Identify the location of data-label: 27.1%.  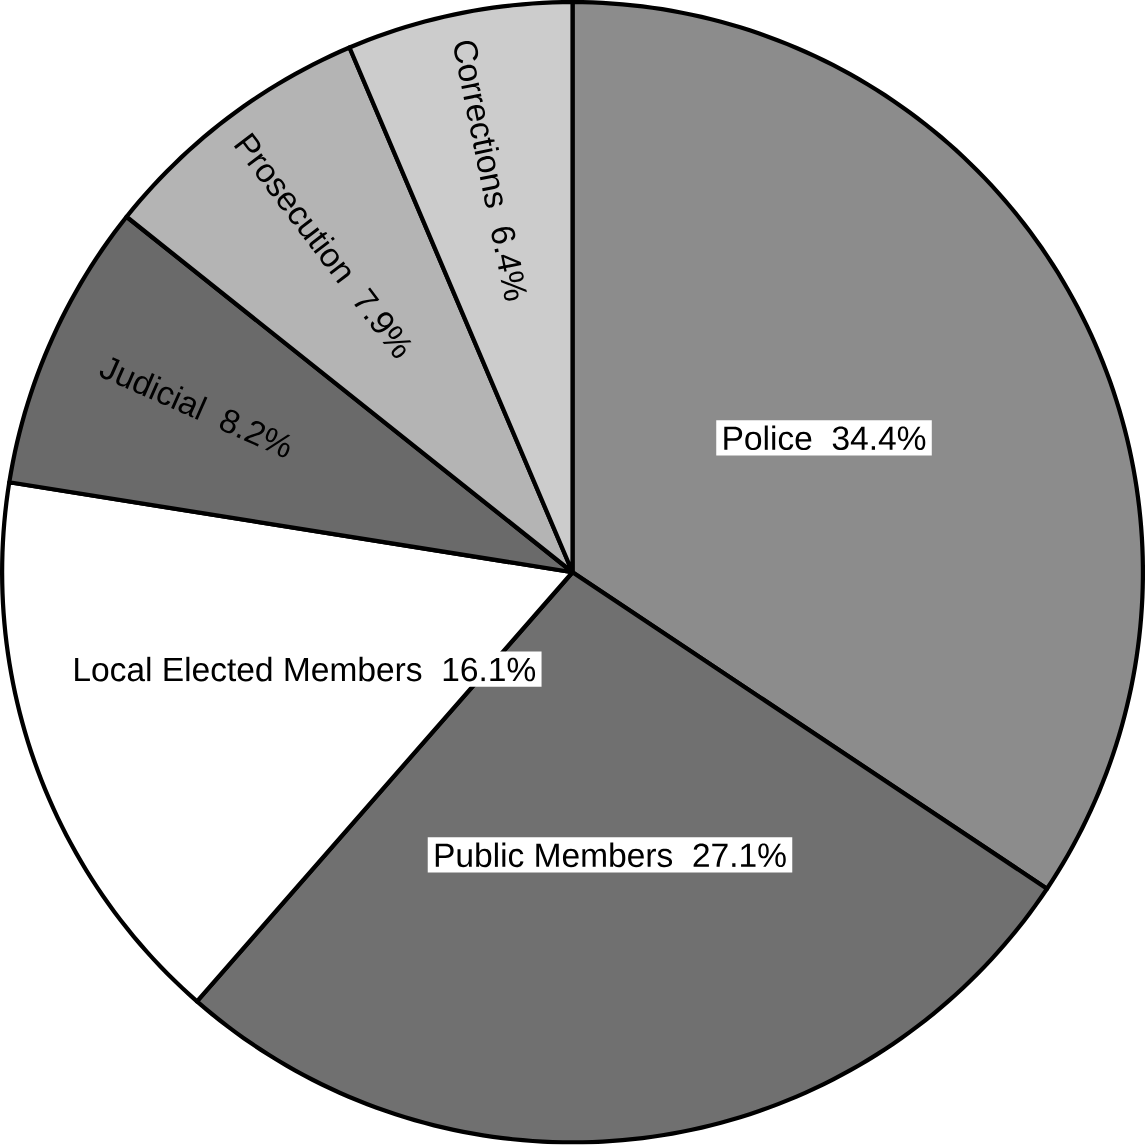
(739, 855).